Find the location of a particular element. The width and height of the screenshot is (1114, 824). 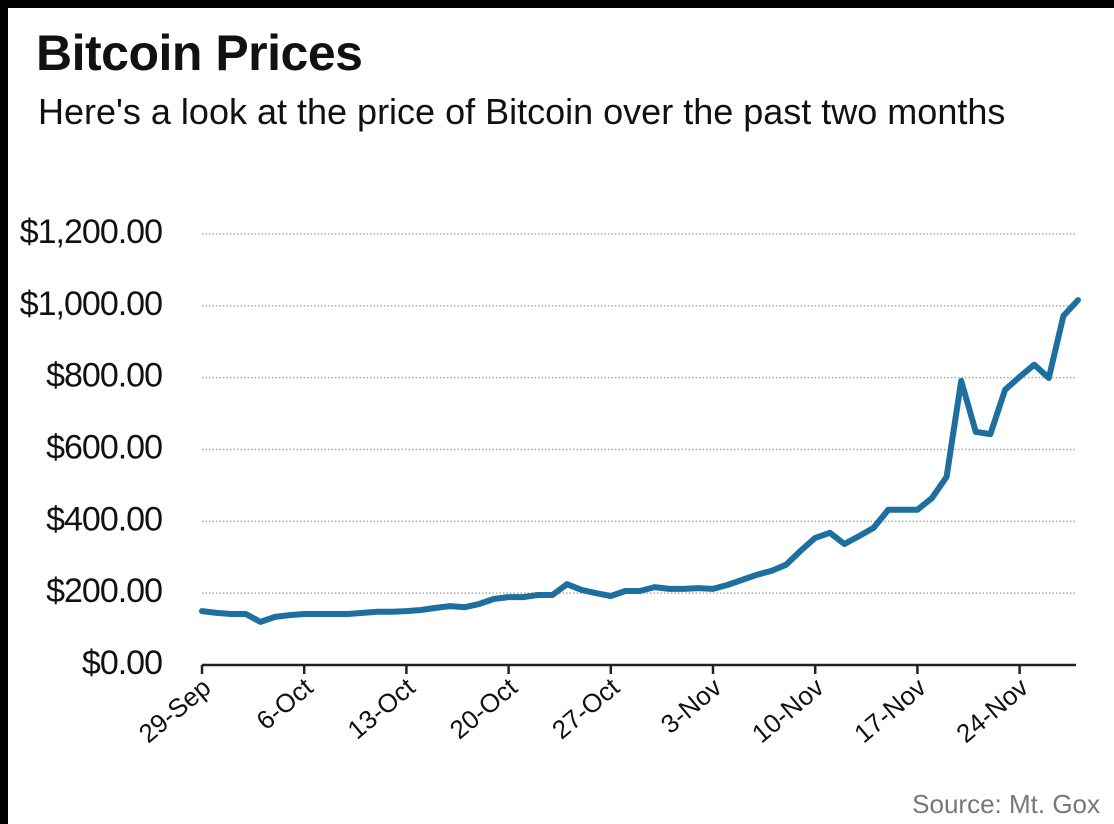

source-note: Source: Mt. Gox is located at coordinates (1006, 804).